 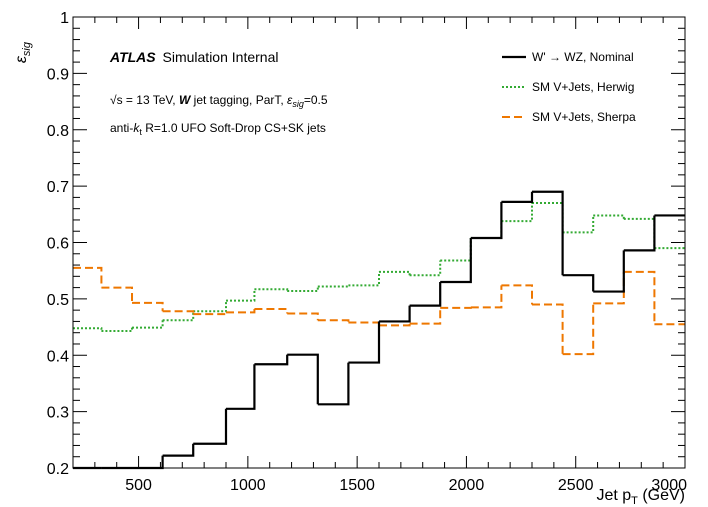 What do you see at coordinates (583, 87) in the screenshot?
I see `legend-label-2: SM V+Jets, Herwig` at bounding box center [583, 87].